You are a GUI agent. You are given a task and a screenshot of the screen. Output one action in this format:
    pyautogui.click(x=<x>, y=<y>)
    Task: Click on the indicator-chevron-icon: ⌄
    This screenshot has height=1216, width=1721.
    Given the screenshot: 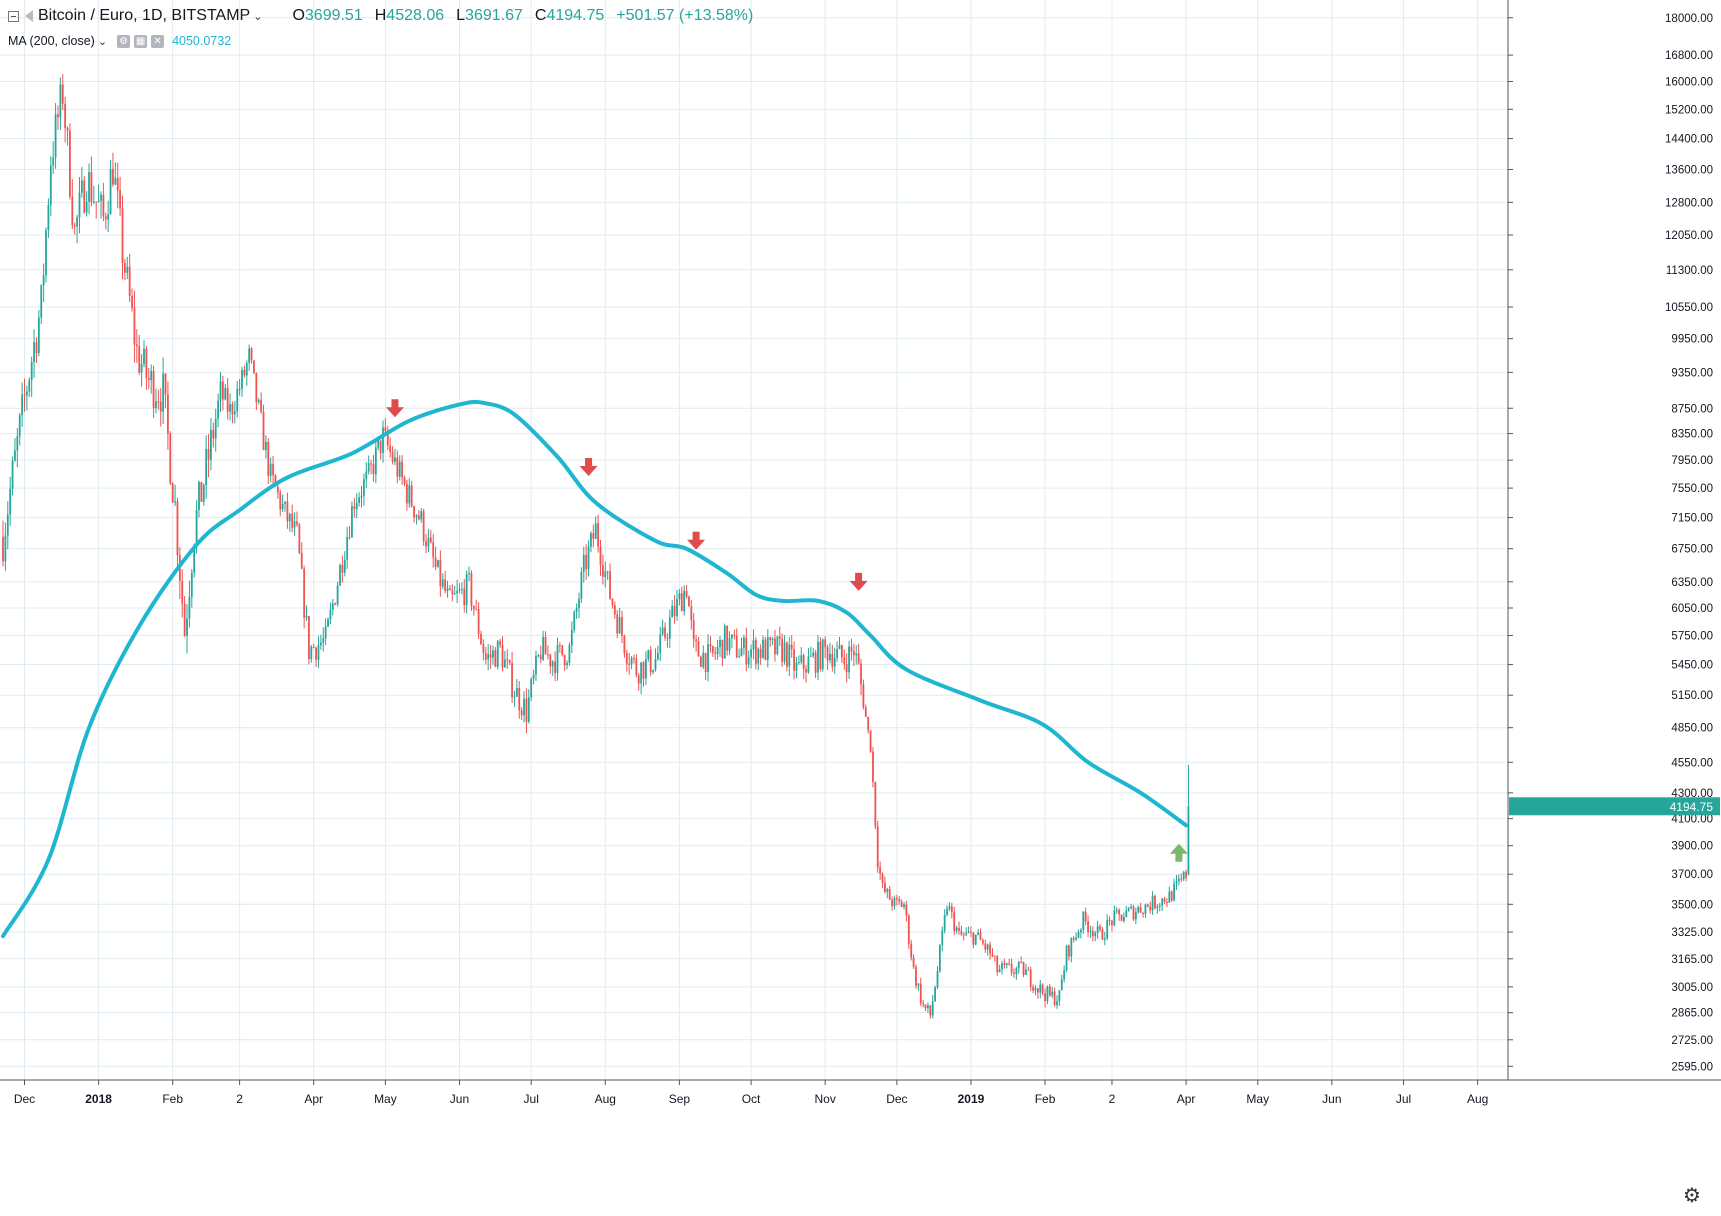 What is the action you would take?
    pyautogui.click(x=102, y=41)
    